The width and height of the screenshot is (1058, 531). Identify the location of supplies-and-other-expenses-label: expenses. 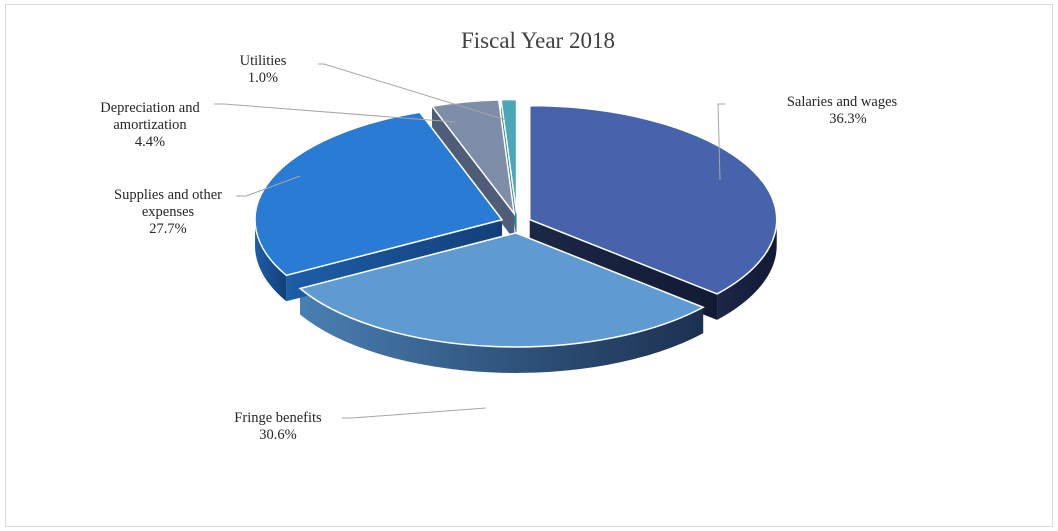
(168, 212).